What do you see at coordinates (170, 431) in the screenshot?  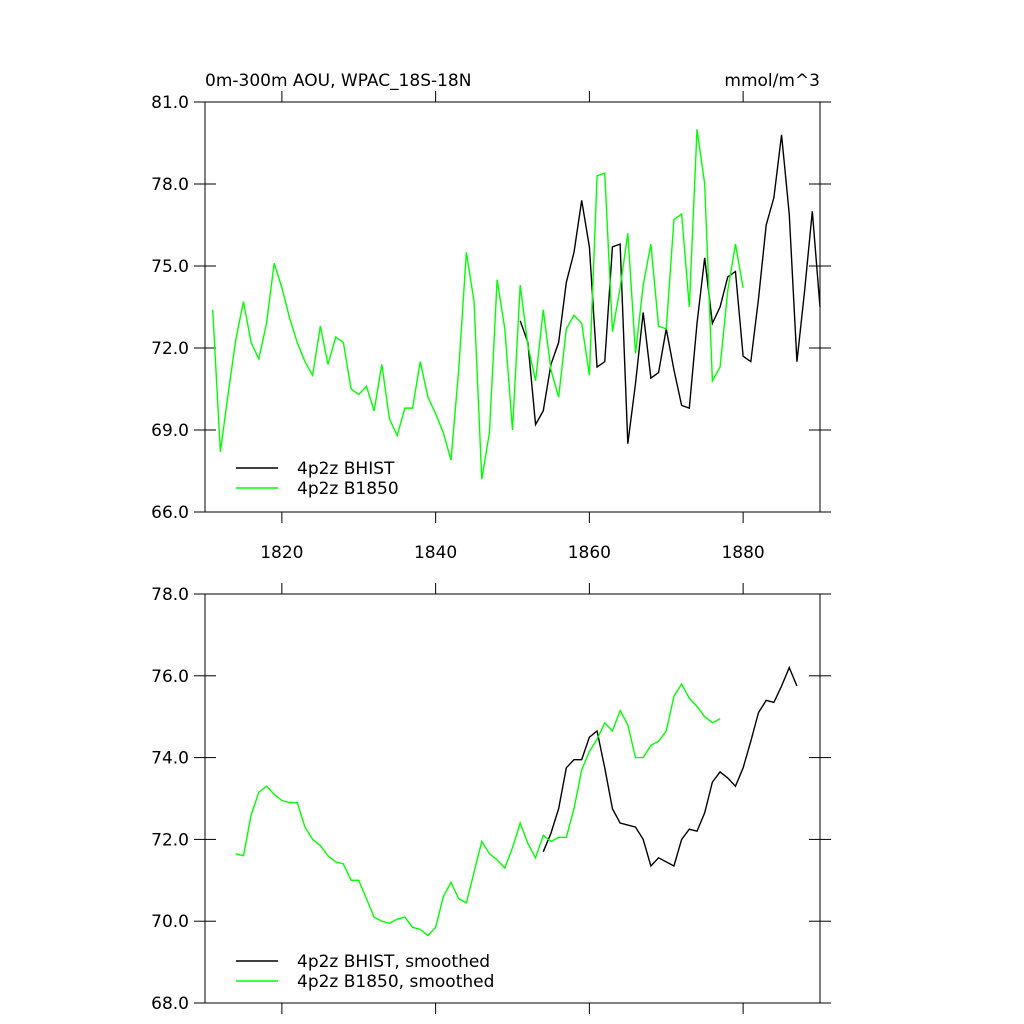 I see `y-tick-label: 69.0` at bounding box center [170, 431].